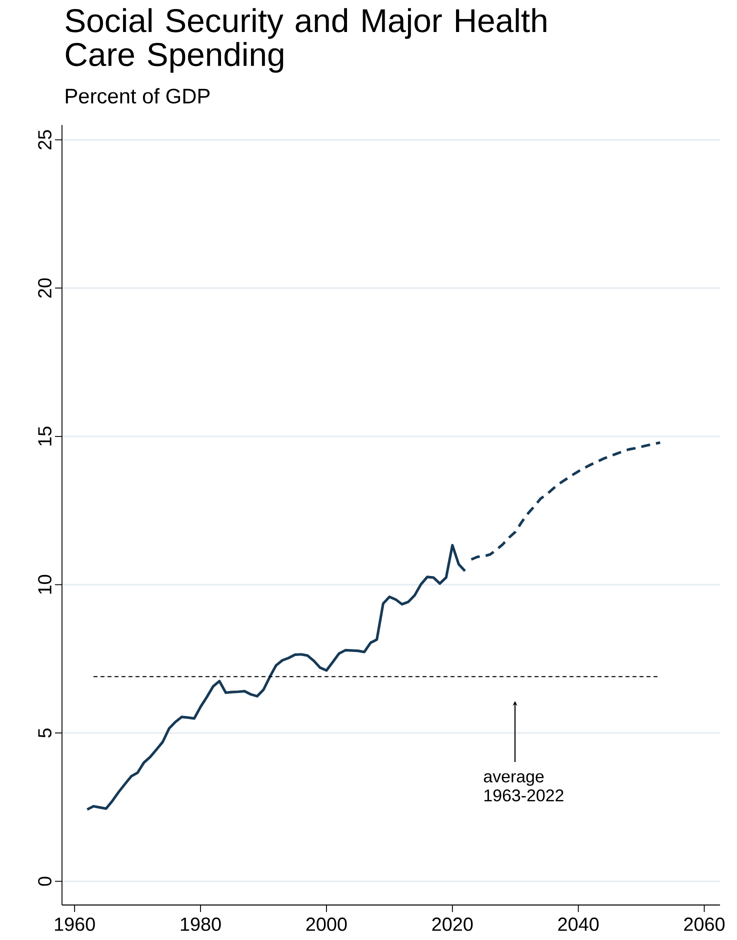 The width and height of the screenshot is (737, 940). I want to click on x-tick-label: 1980, so click(200, 924).